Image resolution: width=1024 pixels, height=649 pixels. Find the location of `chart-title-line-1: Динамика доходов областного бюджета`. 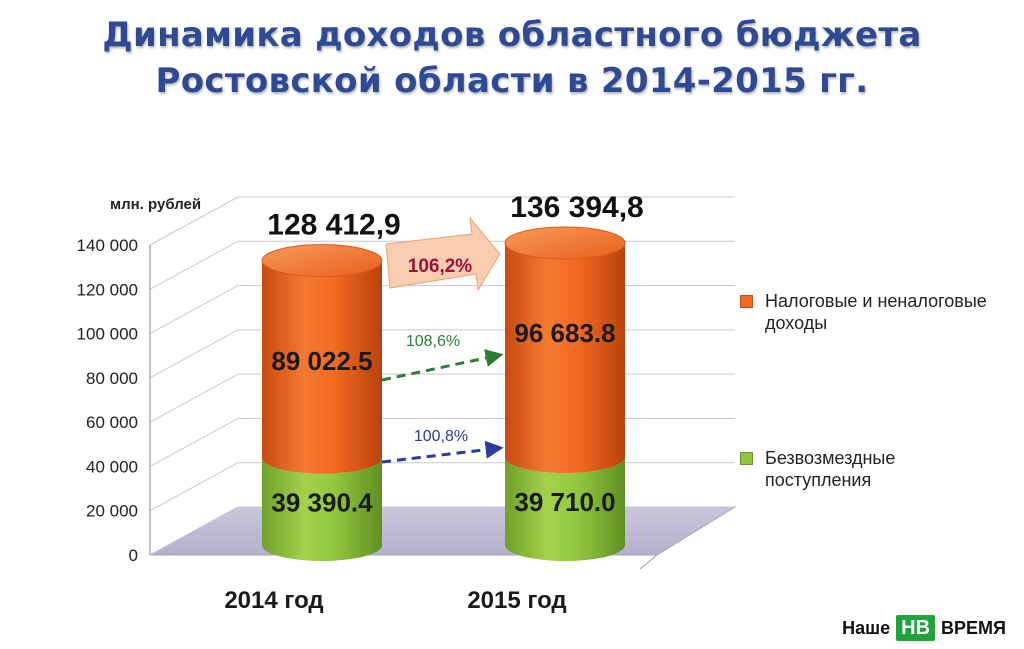

chart-title-line-1: Динамика доходов областного бюджета is located at coordinates (512, 35).